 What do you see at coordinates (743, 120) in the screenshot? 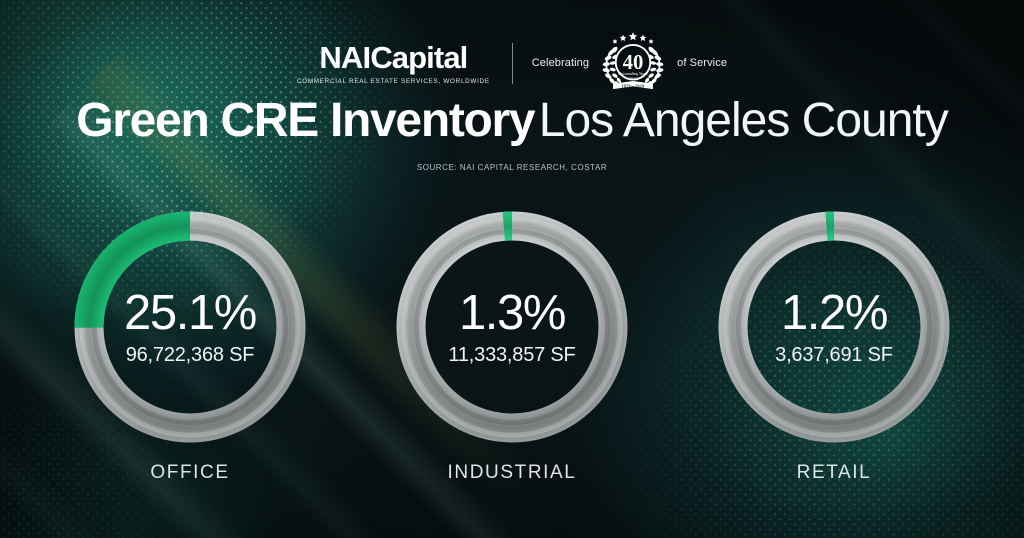
I see `title-light-part: Los Angeles County` at bounding box center [743, 120].